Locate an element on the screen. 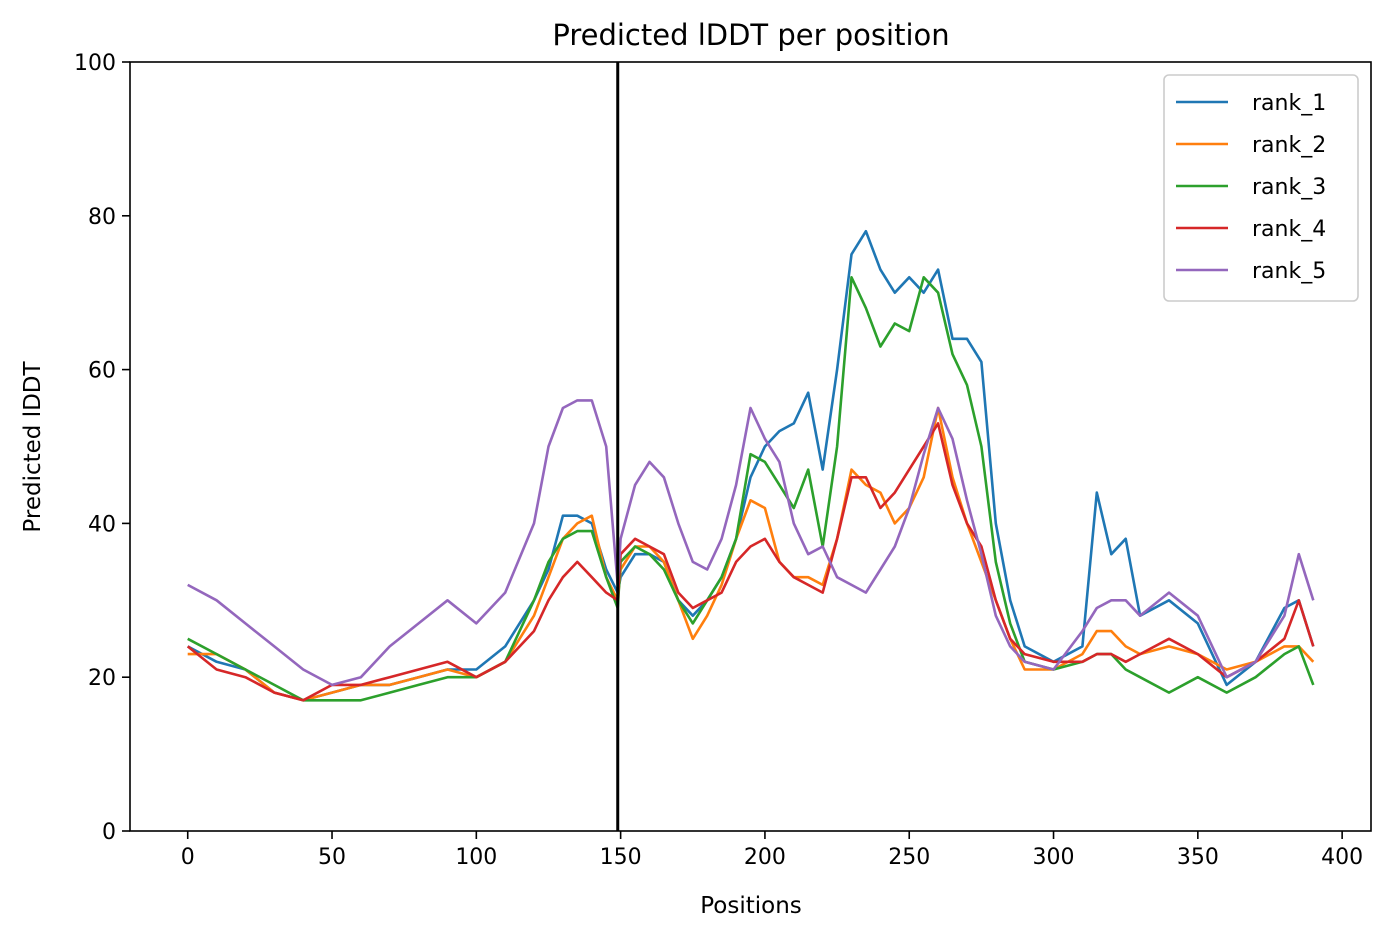 The image size is (1391, 943). y-tick-label: 0 is located at coordinates (109, 832).